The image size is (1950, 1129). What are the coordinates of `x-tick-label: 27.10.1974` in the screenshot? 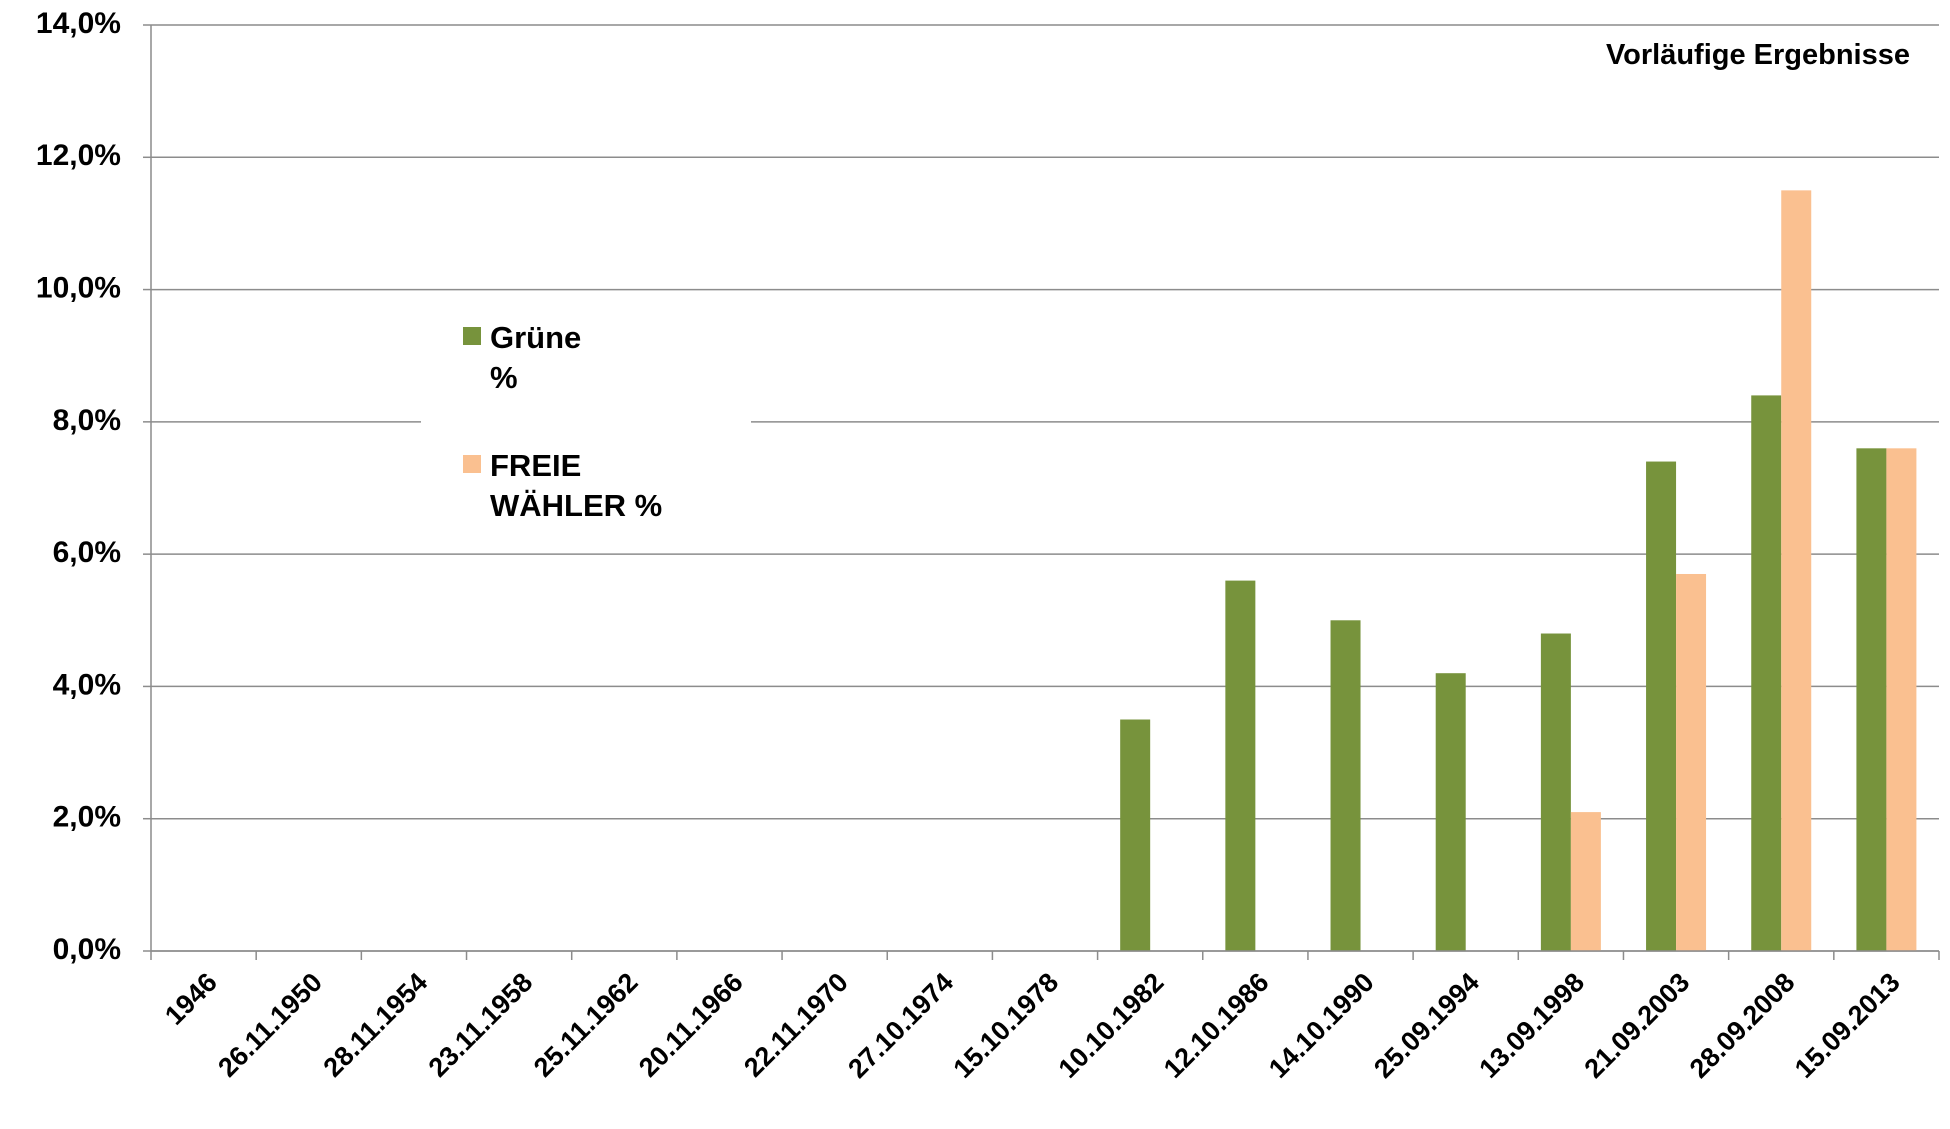 It's located at (900, 1025).